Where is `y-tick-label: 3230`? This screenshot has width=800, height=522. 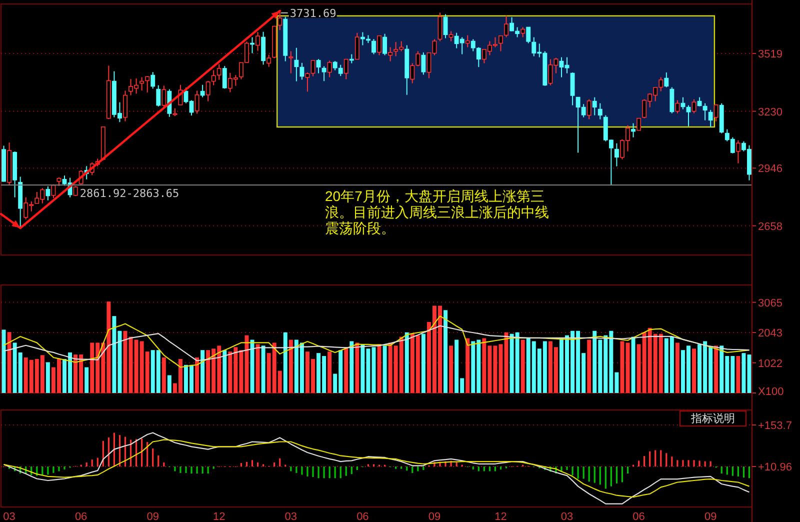 y-tick-label: 3230 is located at coordinates (770, 112).